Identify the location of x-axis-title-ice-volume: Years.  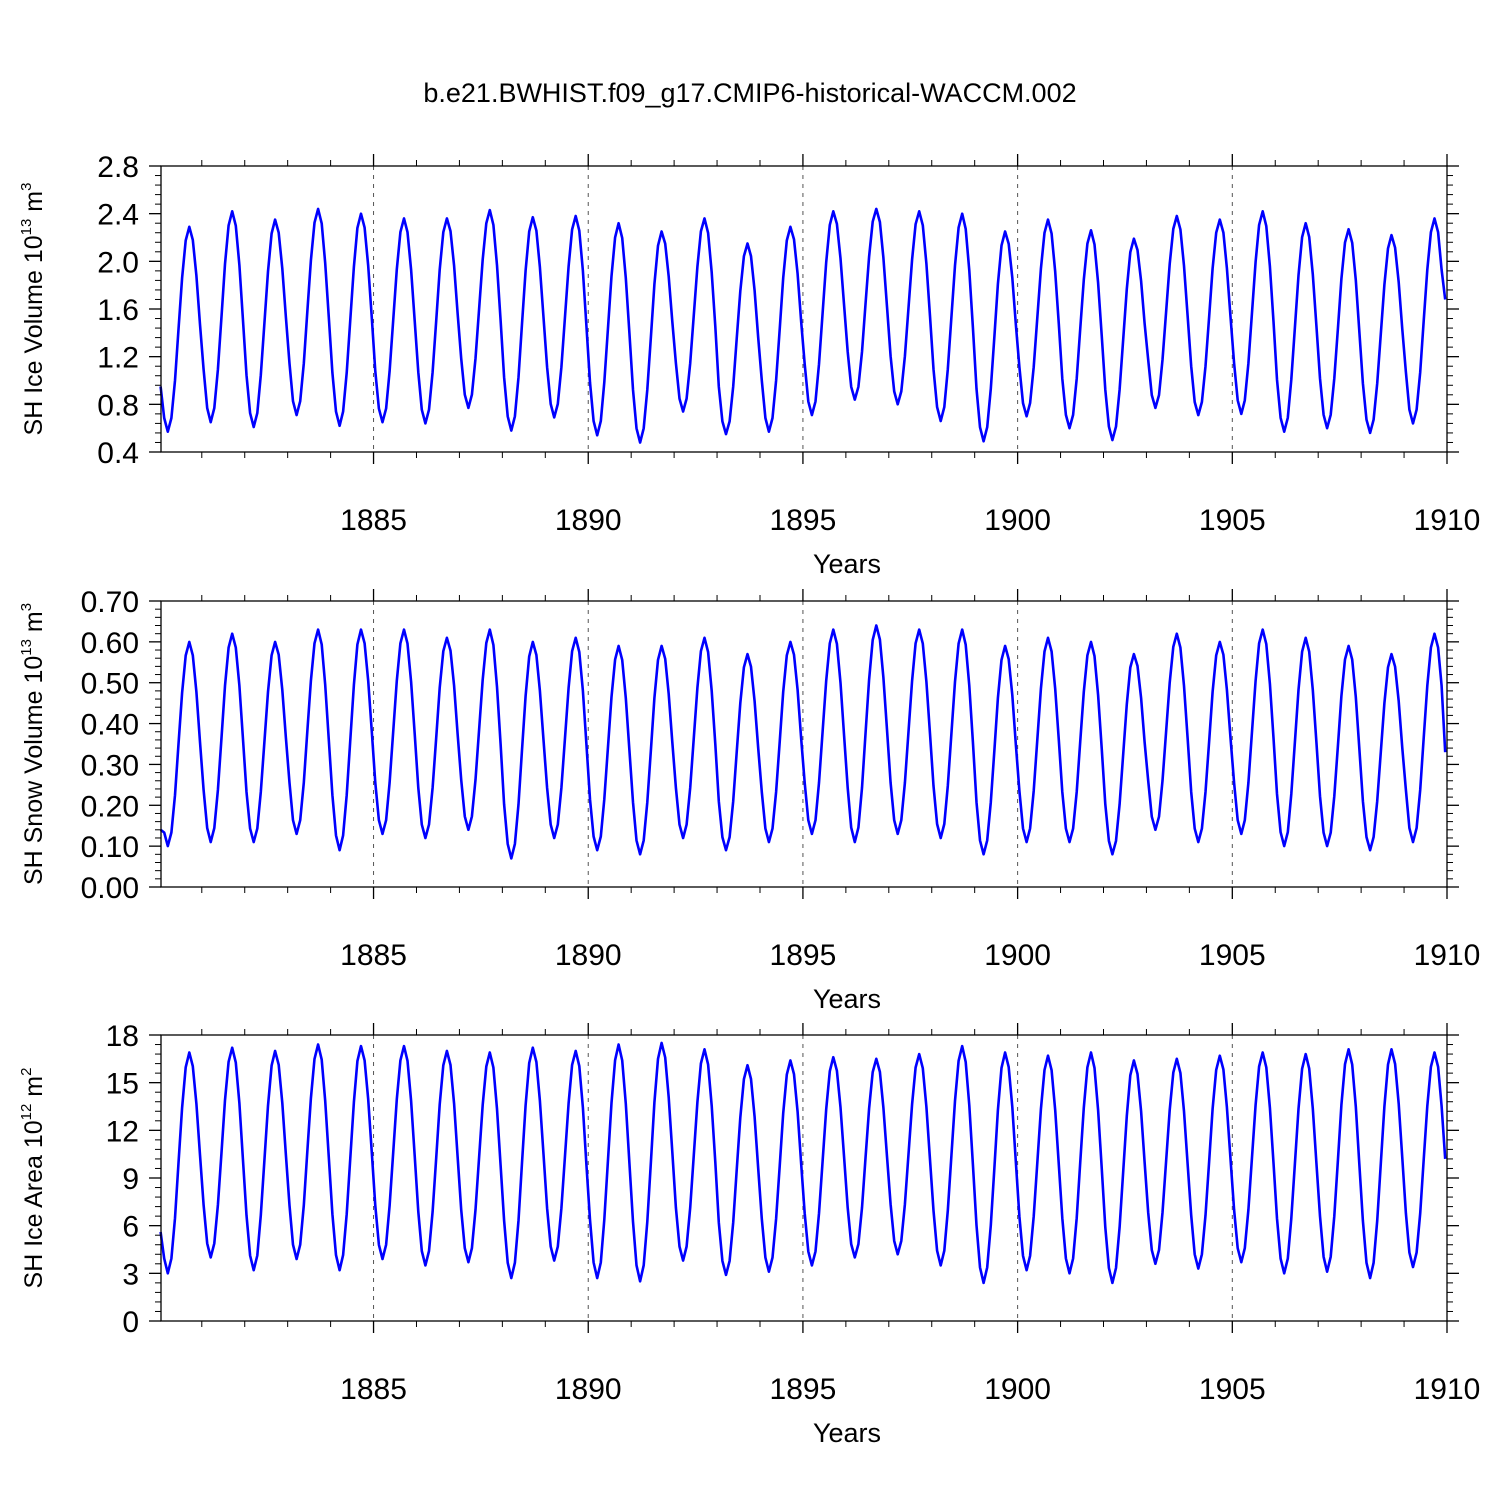
(847, 564).